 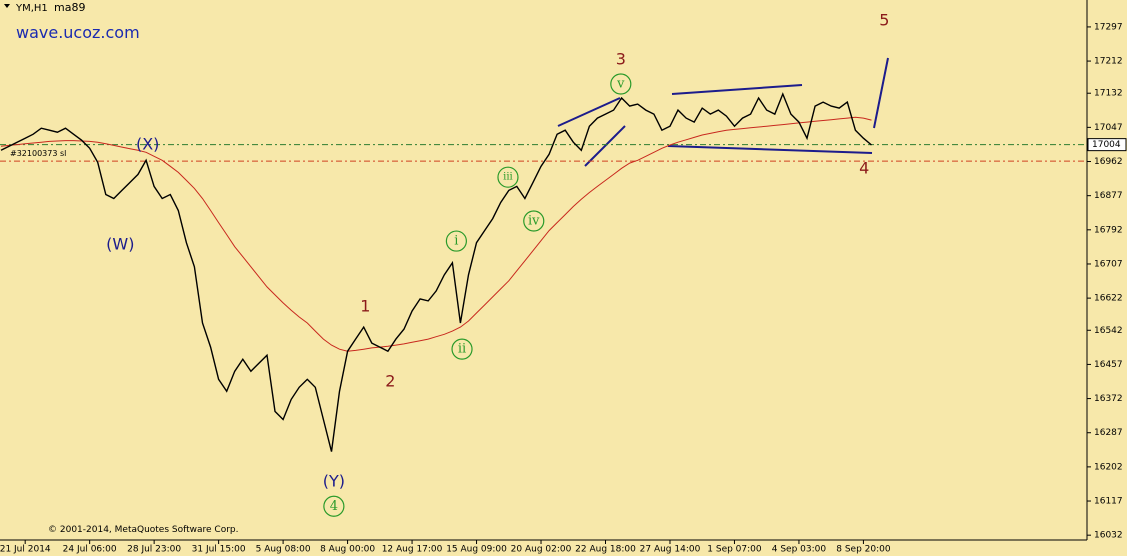 What do you see at coordinates (1108, 264) in the screenshot?
I see `y-tick-label: 16707` at bounding box center [1108, 264].